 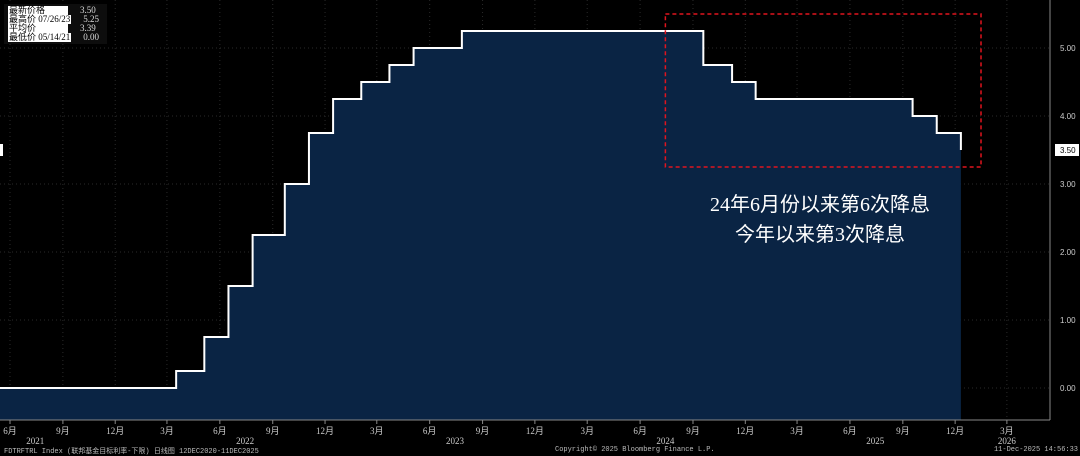 I want to click on legend-value: 3.39, so click(x=88, y=28).